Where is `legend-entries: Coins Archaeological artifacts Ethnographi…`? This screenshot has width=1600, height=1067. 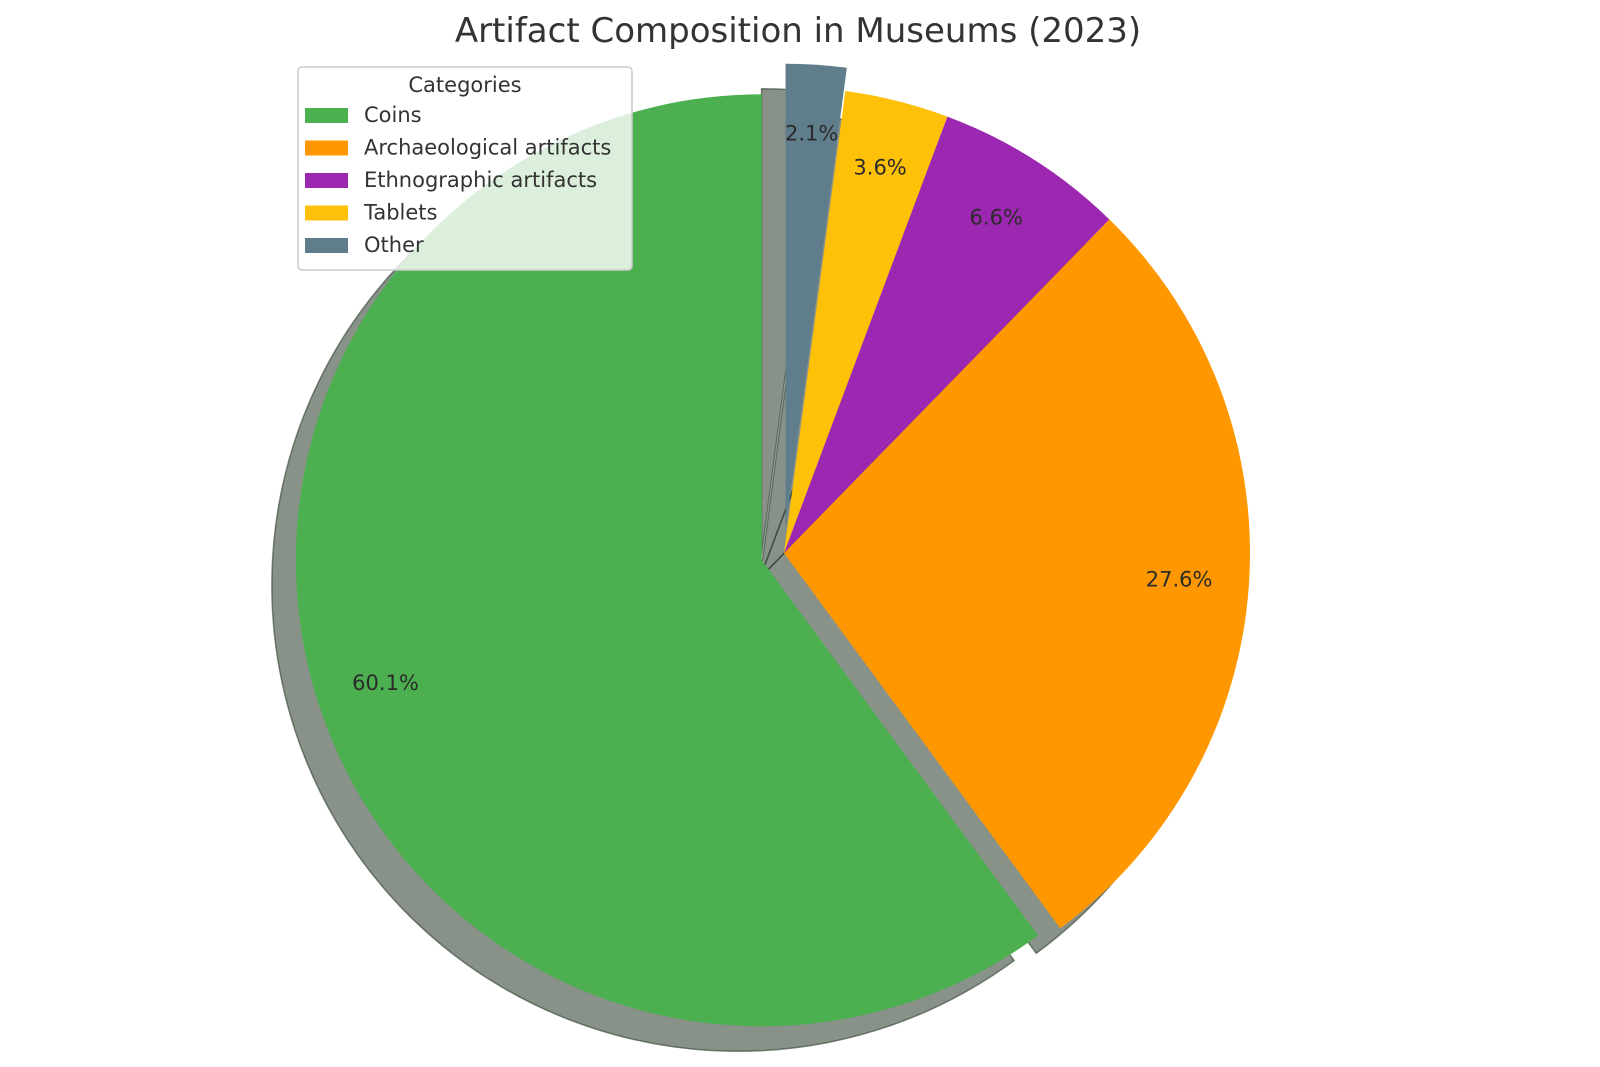
legend-entries: Coins Archaeological artifacts Ethnographi… is located at coordinates (458, 180).